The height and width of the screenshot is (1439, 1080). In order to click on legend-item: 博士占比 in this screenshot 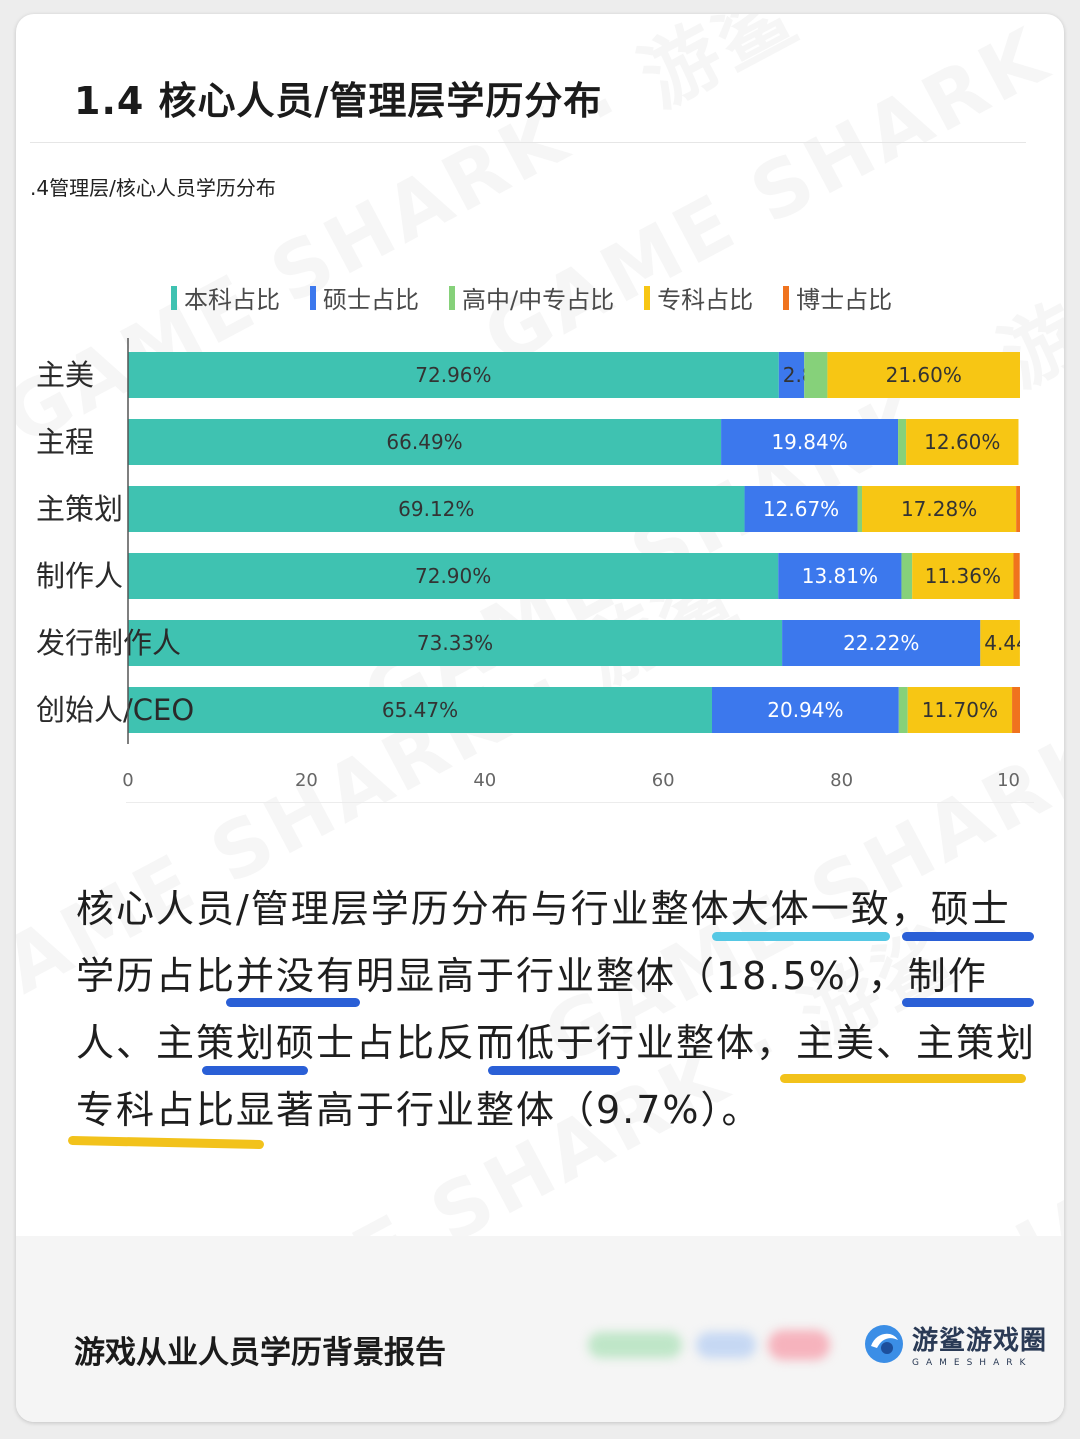, I will do `click(837, 297)`.